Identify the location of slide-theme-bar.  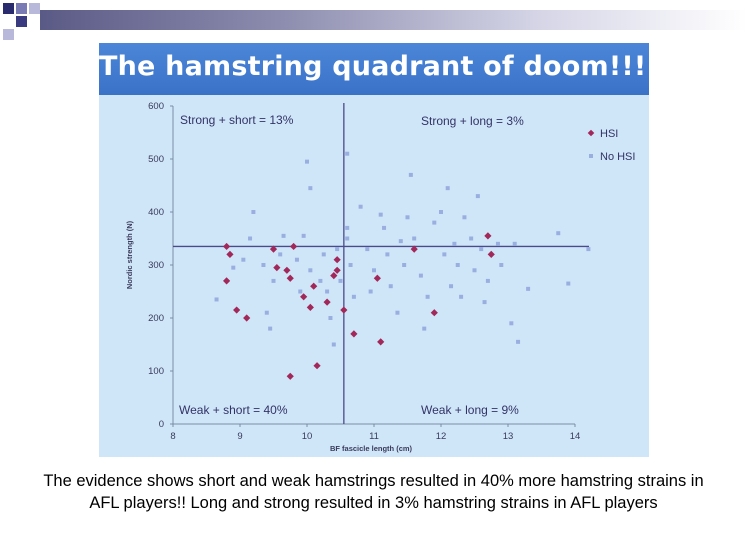
(393, 20).